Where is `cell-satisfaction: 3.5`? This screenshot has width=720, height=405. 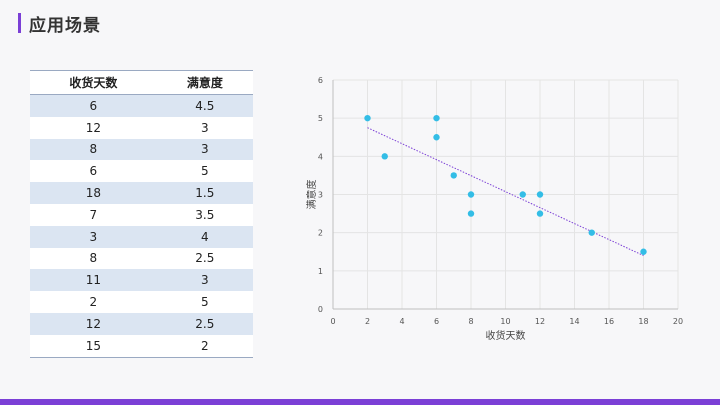
cell-satisfaction: 3.5 is located at coordinates (204, 214).